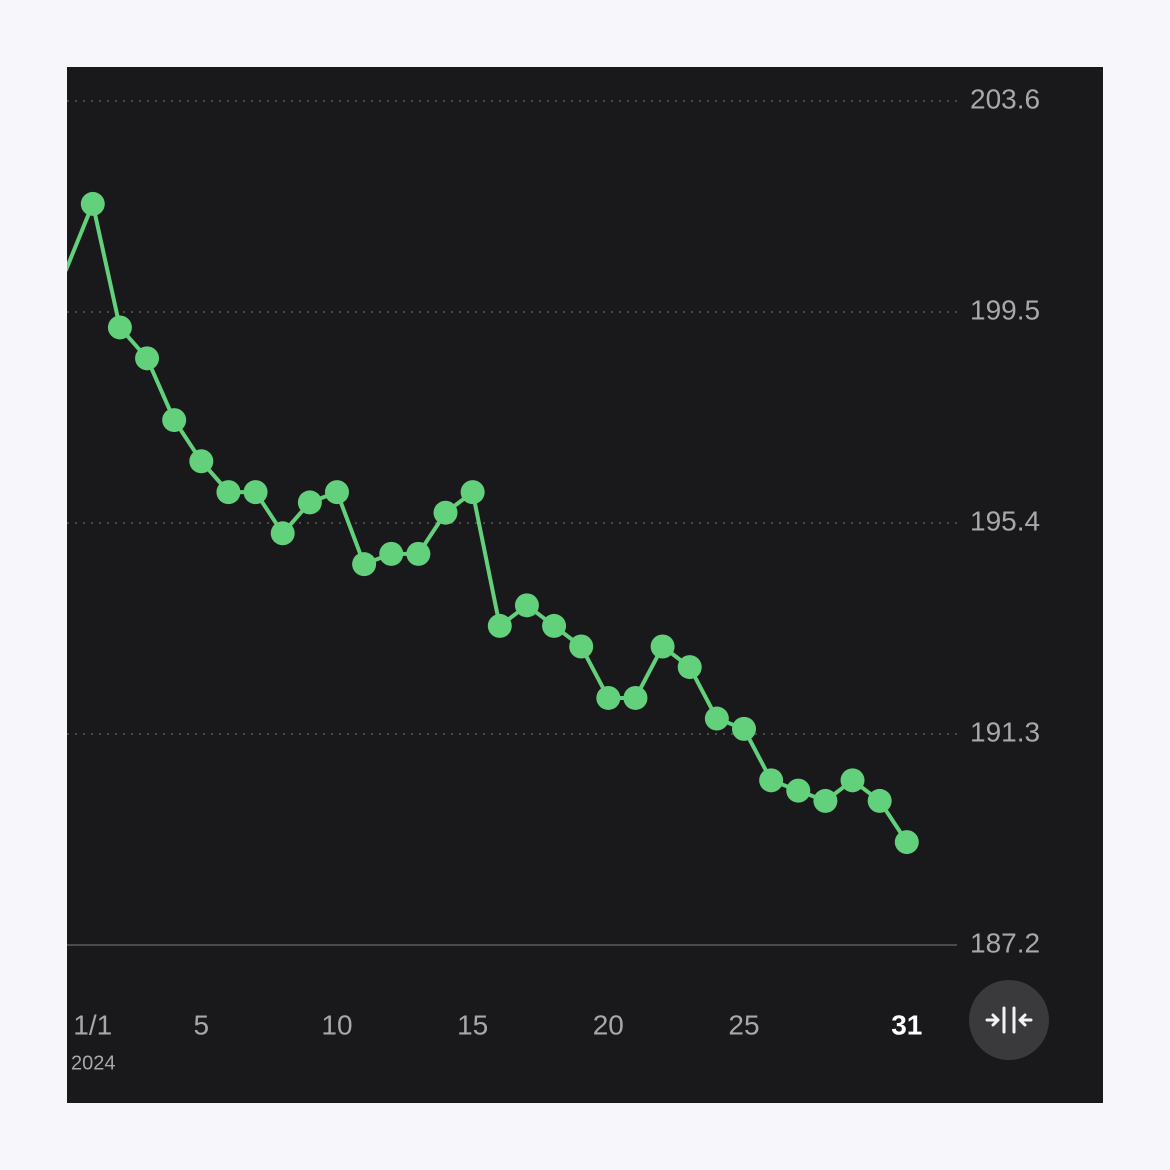 Image resolution: width=1170 pixels, height=1170 pixels. I want to click on x-tick-label: 31, so click(906, 1024).